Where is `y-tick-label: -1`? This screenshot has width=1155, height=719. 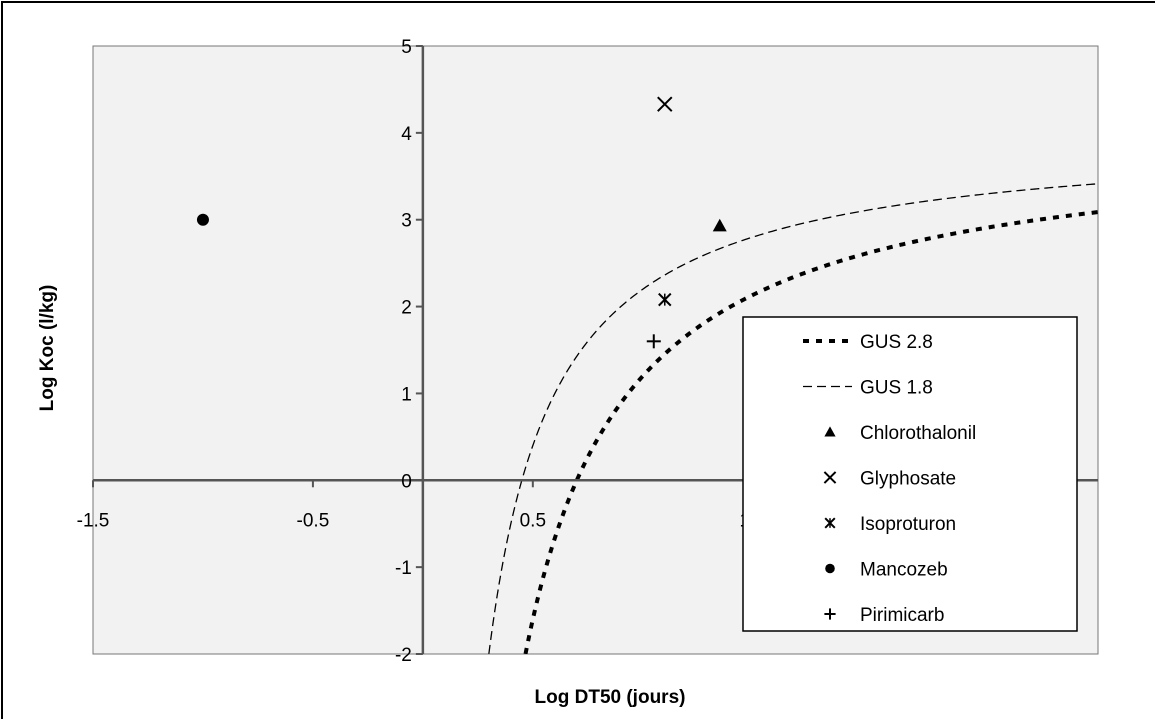
y-tick-label: -1 is located at coordinates (403, 568).